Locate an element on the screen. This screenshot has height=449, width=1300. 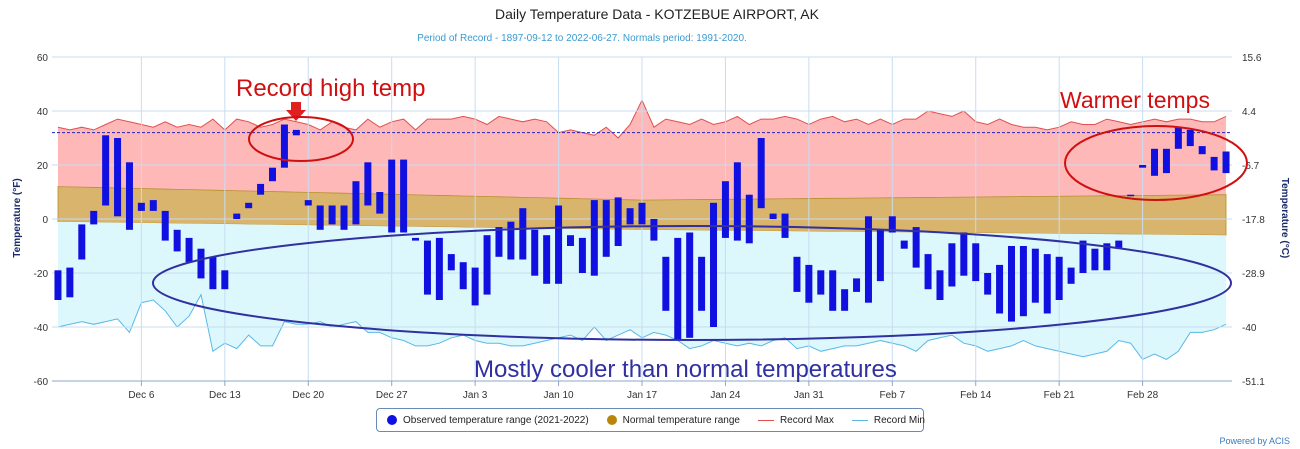
y-axis-title-right: Temperature (°C) is located at coordinates (1284, 218).